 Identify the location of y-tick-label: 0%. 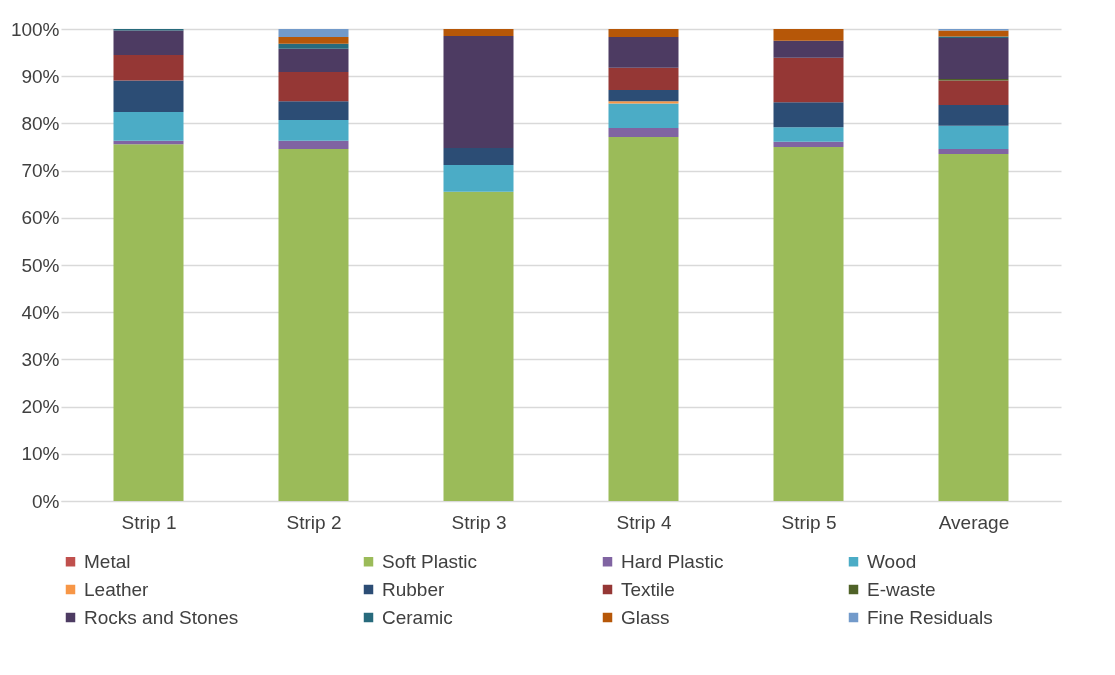
(46, 501).